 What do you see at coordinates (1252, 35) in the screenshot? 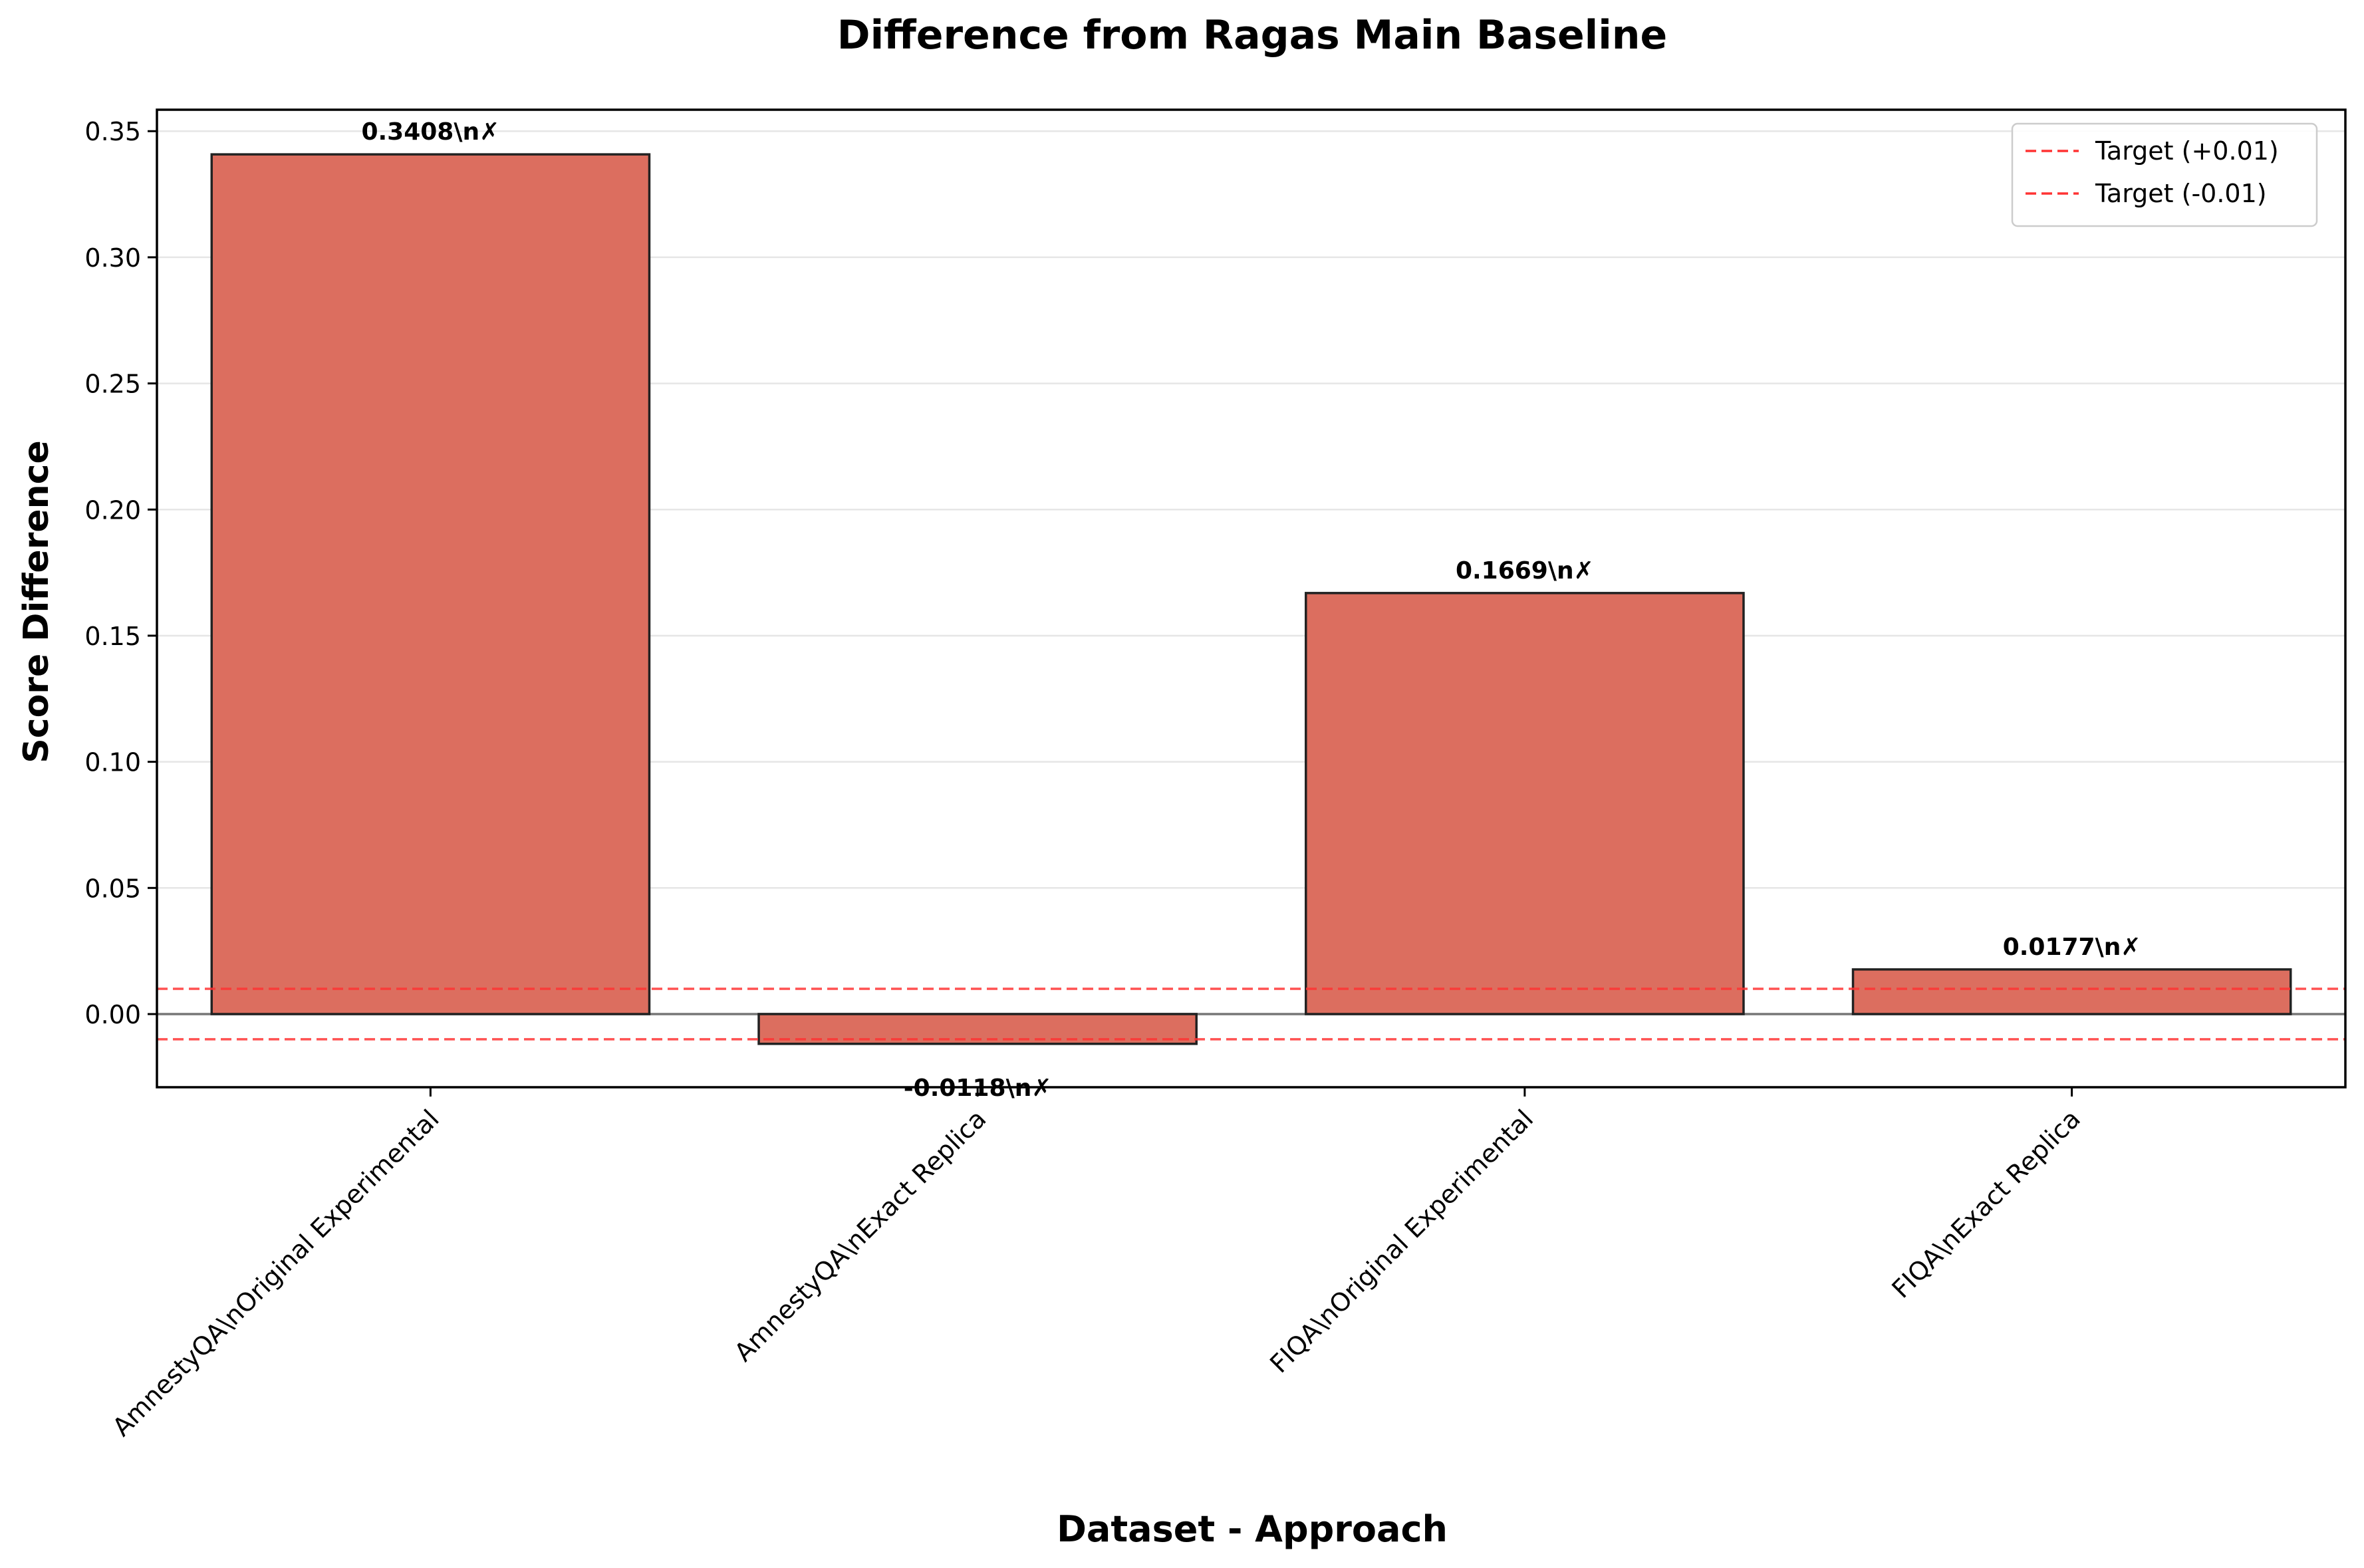
I see `chart-title: Difference from Ragas Main Baseline` at bounding box center [1252, 35].